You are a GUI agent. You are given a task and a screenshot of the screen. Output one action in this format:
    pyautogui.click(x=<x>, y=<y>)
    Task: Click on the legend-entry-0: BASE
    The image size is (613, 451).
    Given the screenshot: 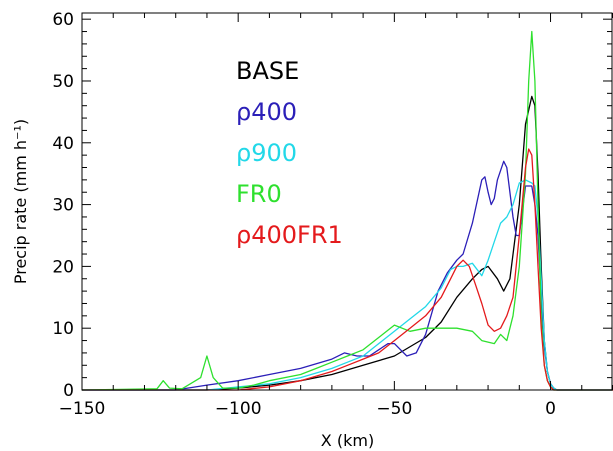 What is the action you would take?
    pyautogui.click(x=267, y=71)
    